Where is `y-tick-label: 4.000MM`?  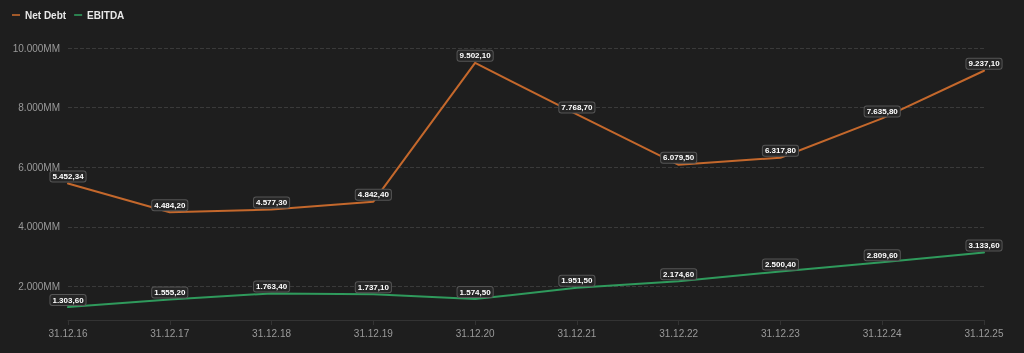
y-tick-label: 4.000MM is located at coordinates (39, 227).